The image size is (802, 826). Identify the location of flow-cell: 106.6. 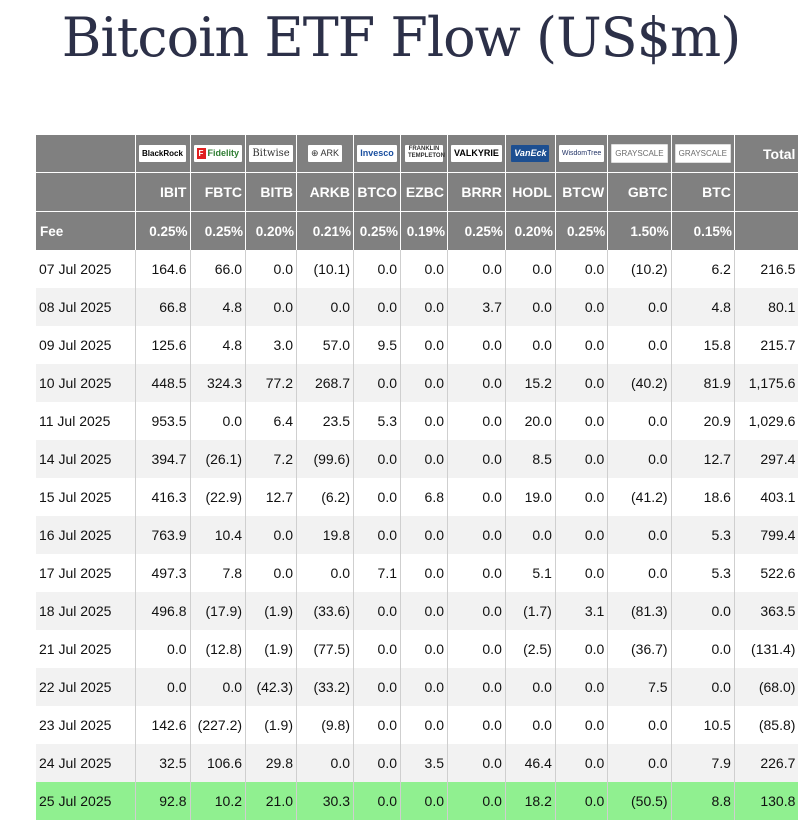
(218, 763).